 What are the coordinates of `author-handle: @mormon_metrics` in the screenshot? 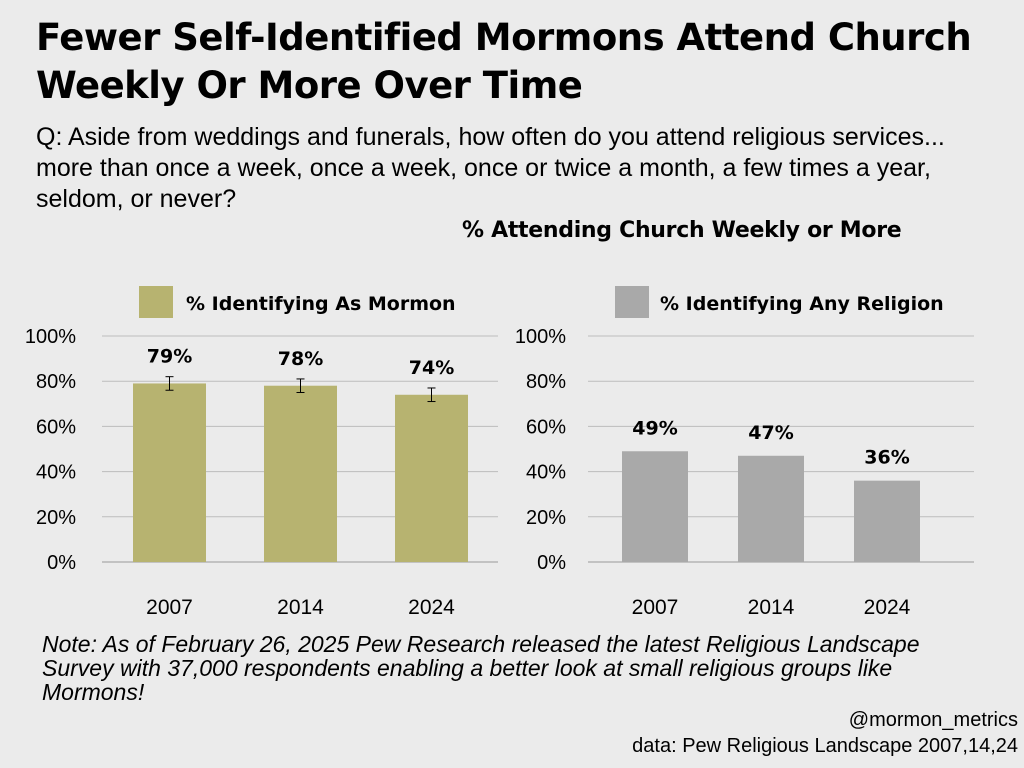 It's located at (933, 720).